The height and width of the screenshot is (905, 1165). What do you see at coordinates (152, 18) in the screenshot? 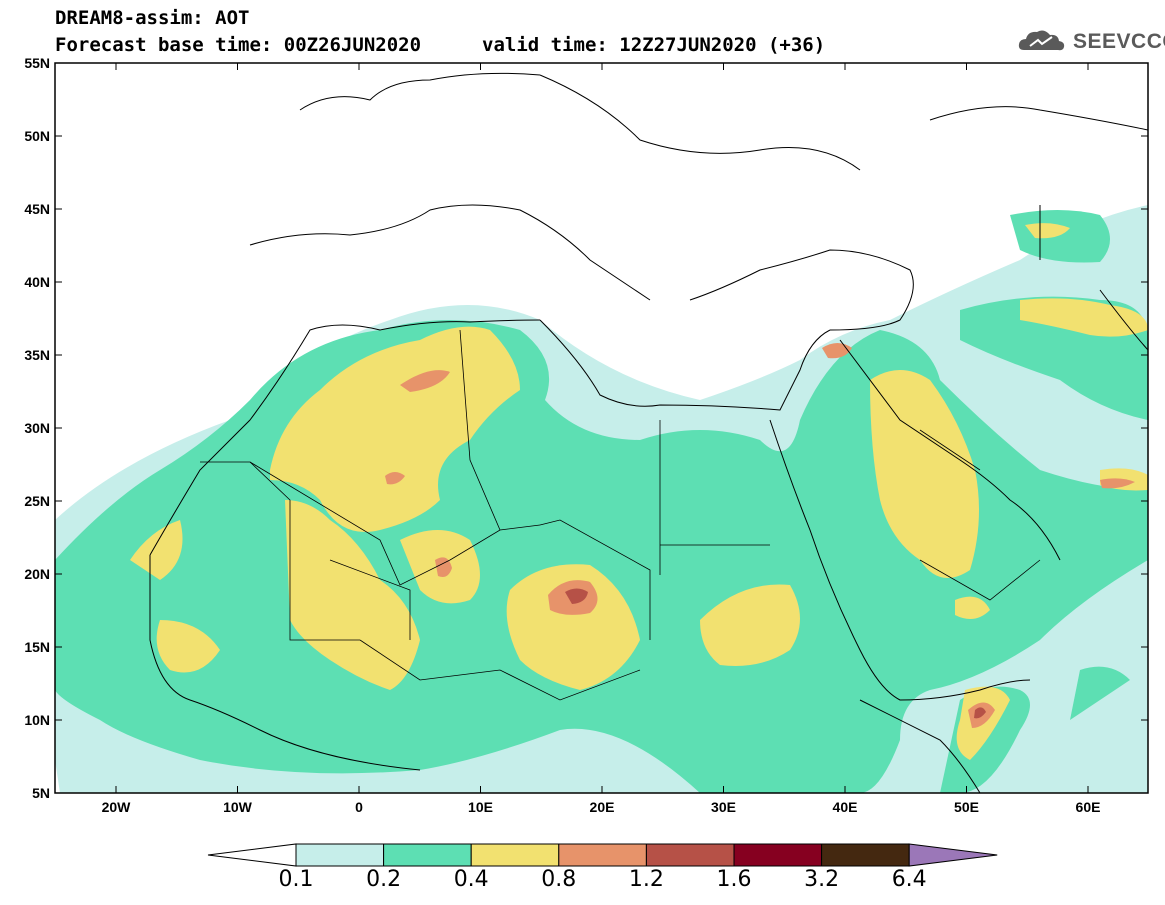
I see `map-title: DREAM8-assim: AOT` at bounding box center [152, 18].